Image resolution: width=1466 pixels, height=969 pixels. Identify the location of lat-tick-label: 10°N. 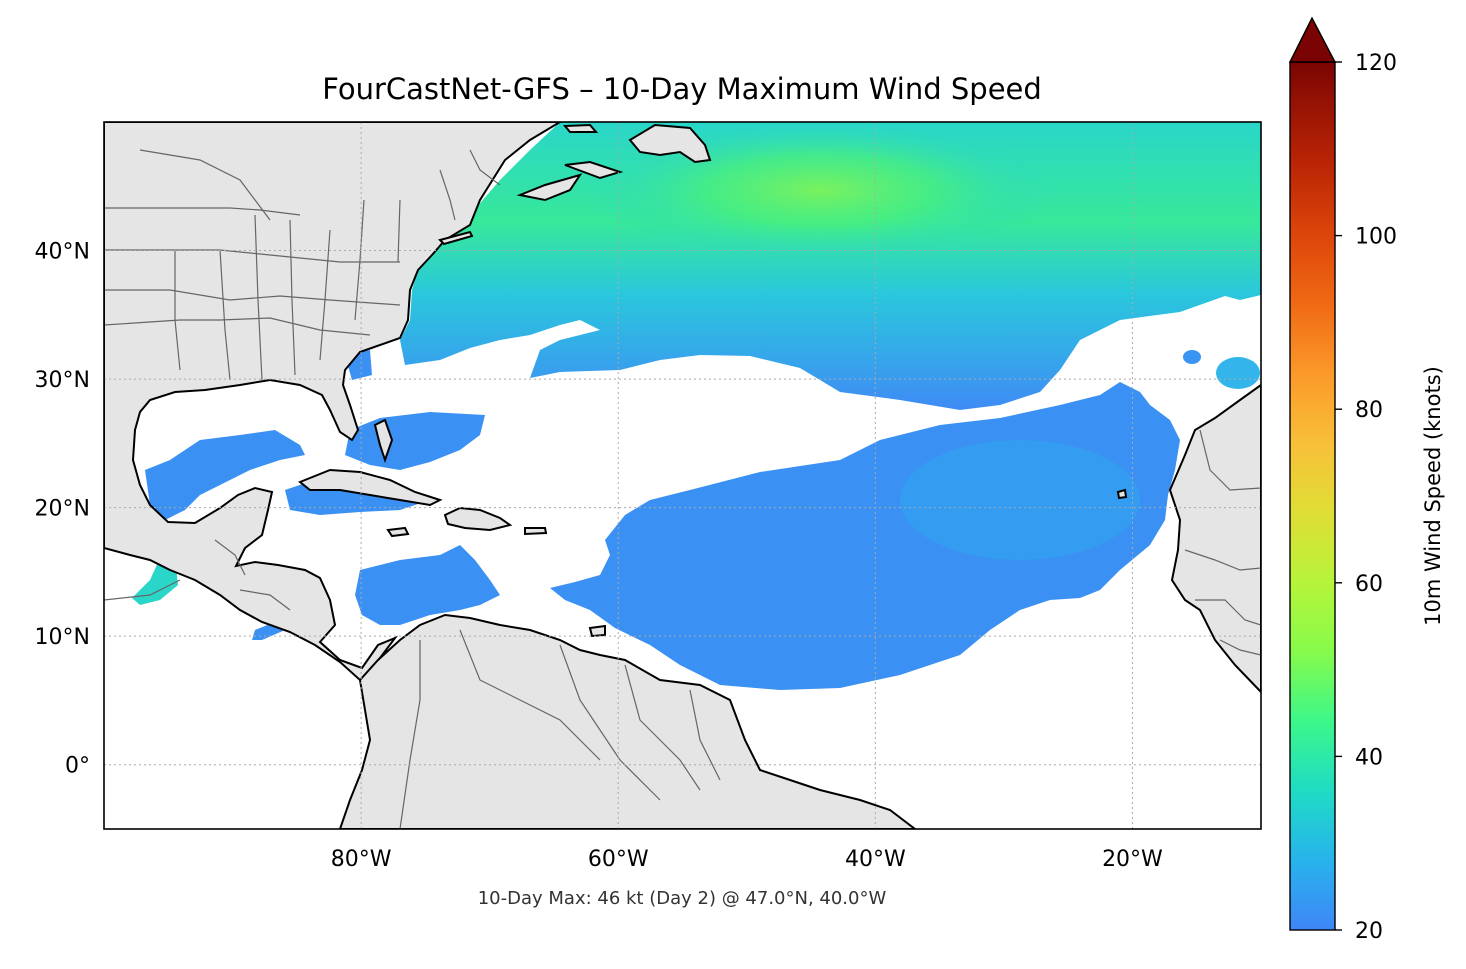
(62, 637).